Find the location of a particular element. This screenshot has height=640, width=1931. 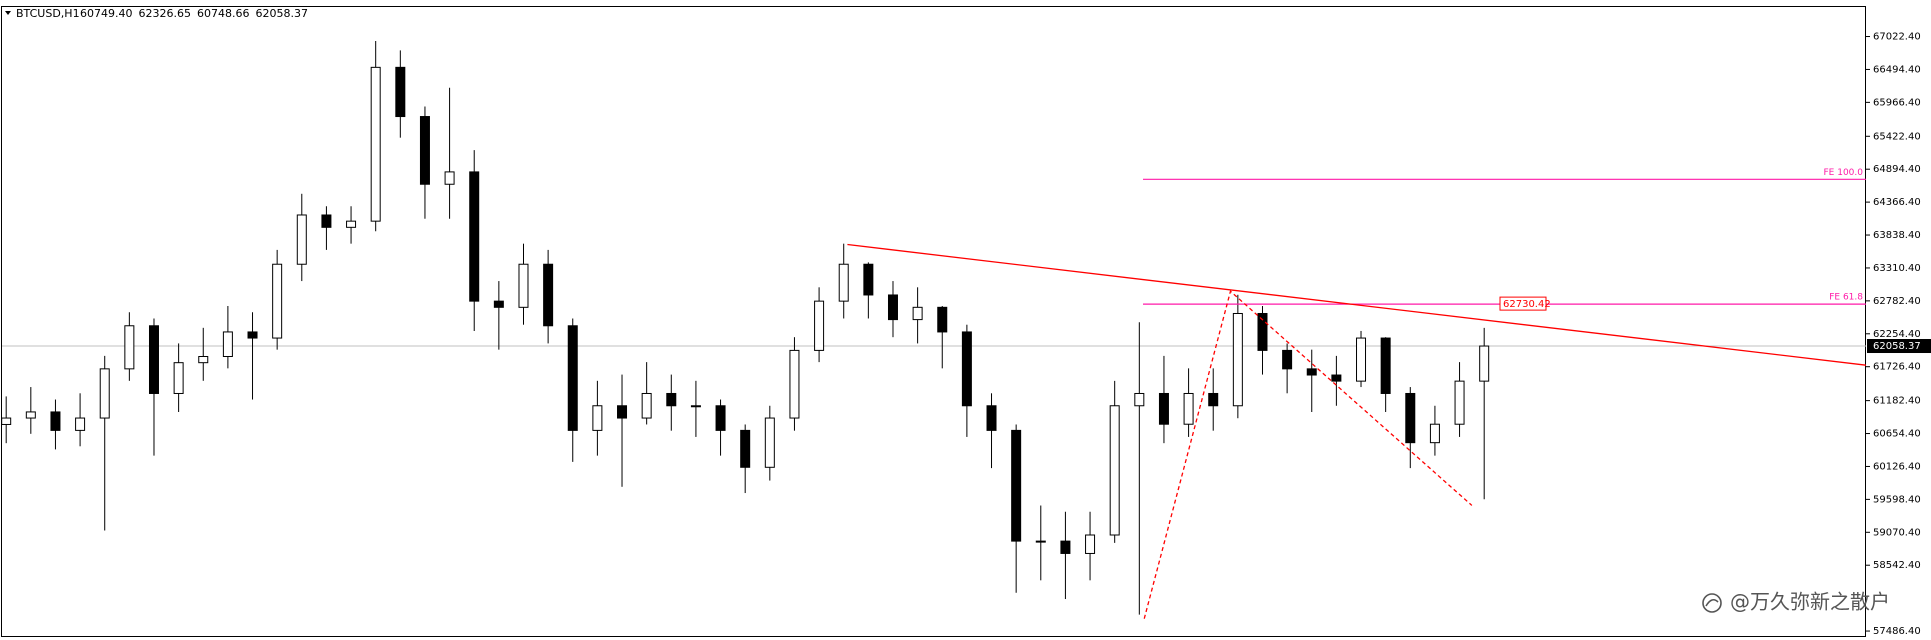

y-tick-label: 64894.40 is located at coordinates (1897, 169).